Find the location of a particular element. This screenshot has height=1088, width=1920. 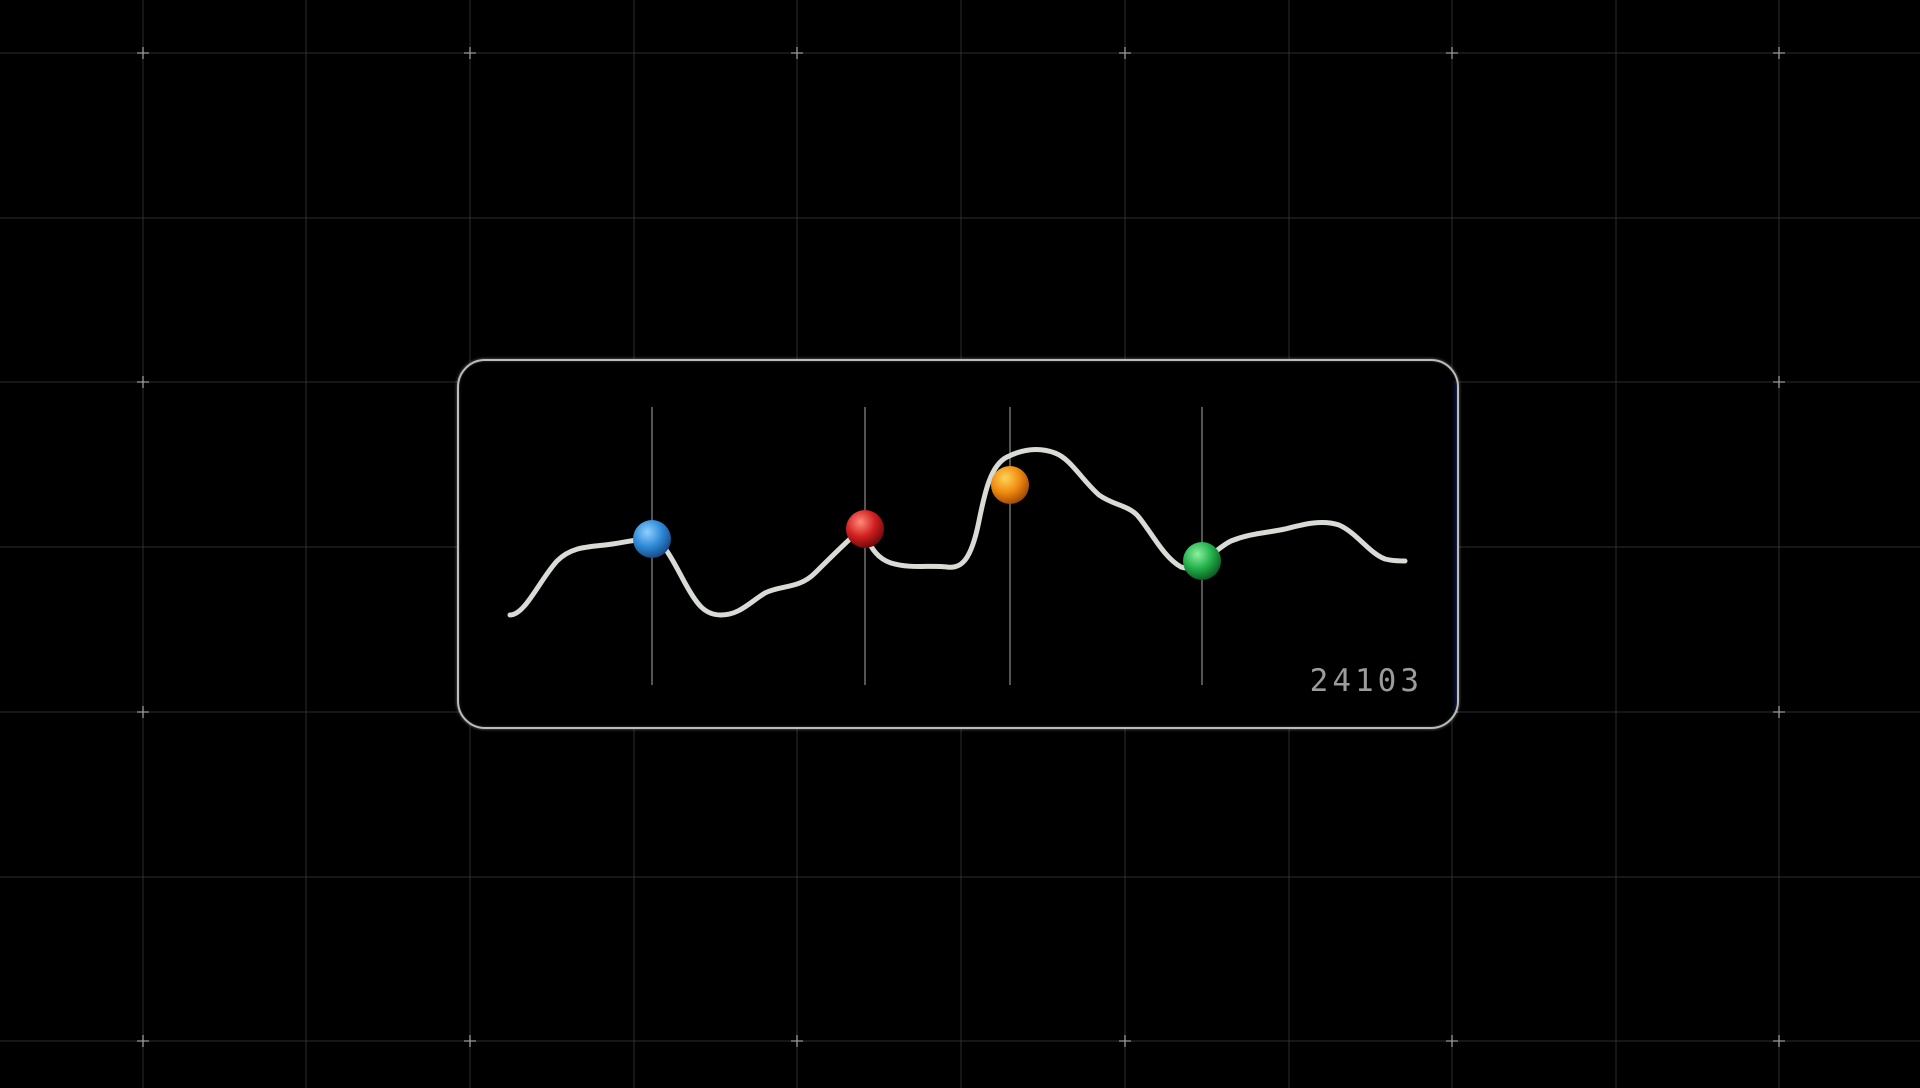

blue-node is located at coordinates (652, 539).